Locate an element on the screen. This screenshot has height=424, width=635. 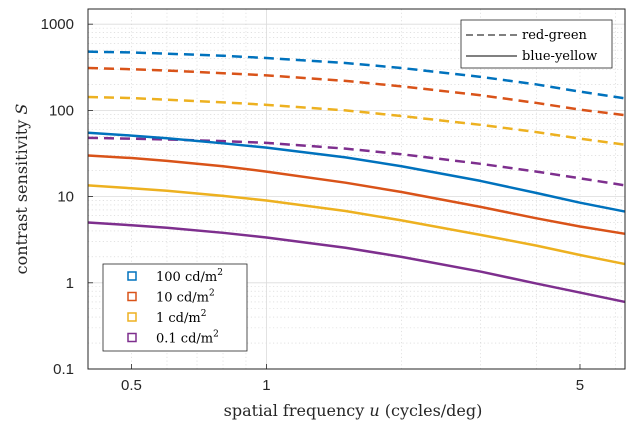
legend-luminance-label: 100 cd/m2 is located at coordinates (189, 276).